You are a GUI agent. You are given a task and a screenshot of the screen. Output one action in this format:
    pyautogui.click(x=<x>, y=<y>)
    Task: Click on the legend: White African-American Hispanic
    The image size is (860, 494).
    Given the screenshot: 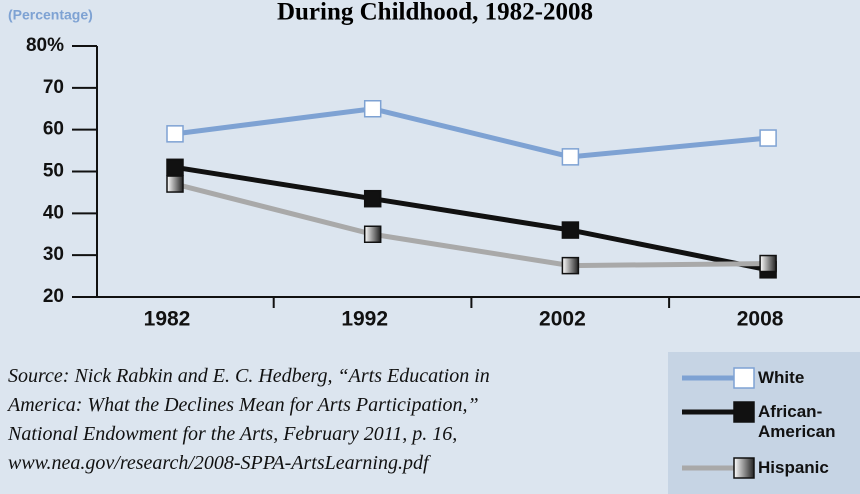 What is the action you would take?
    pyautogui.click(x=764, y=423)
    